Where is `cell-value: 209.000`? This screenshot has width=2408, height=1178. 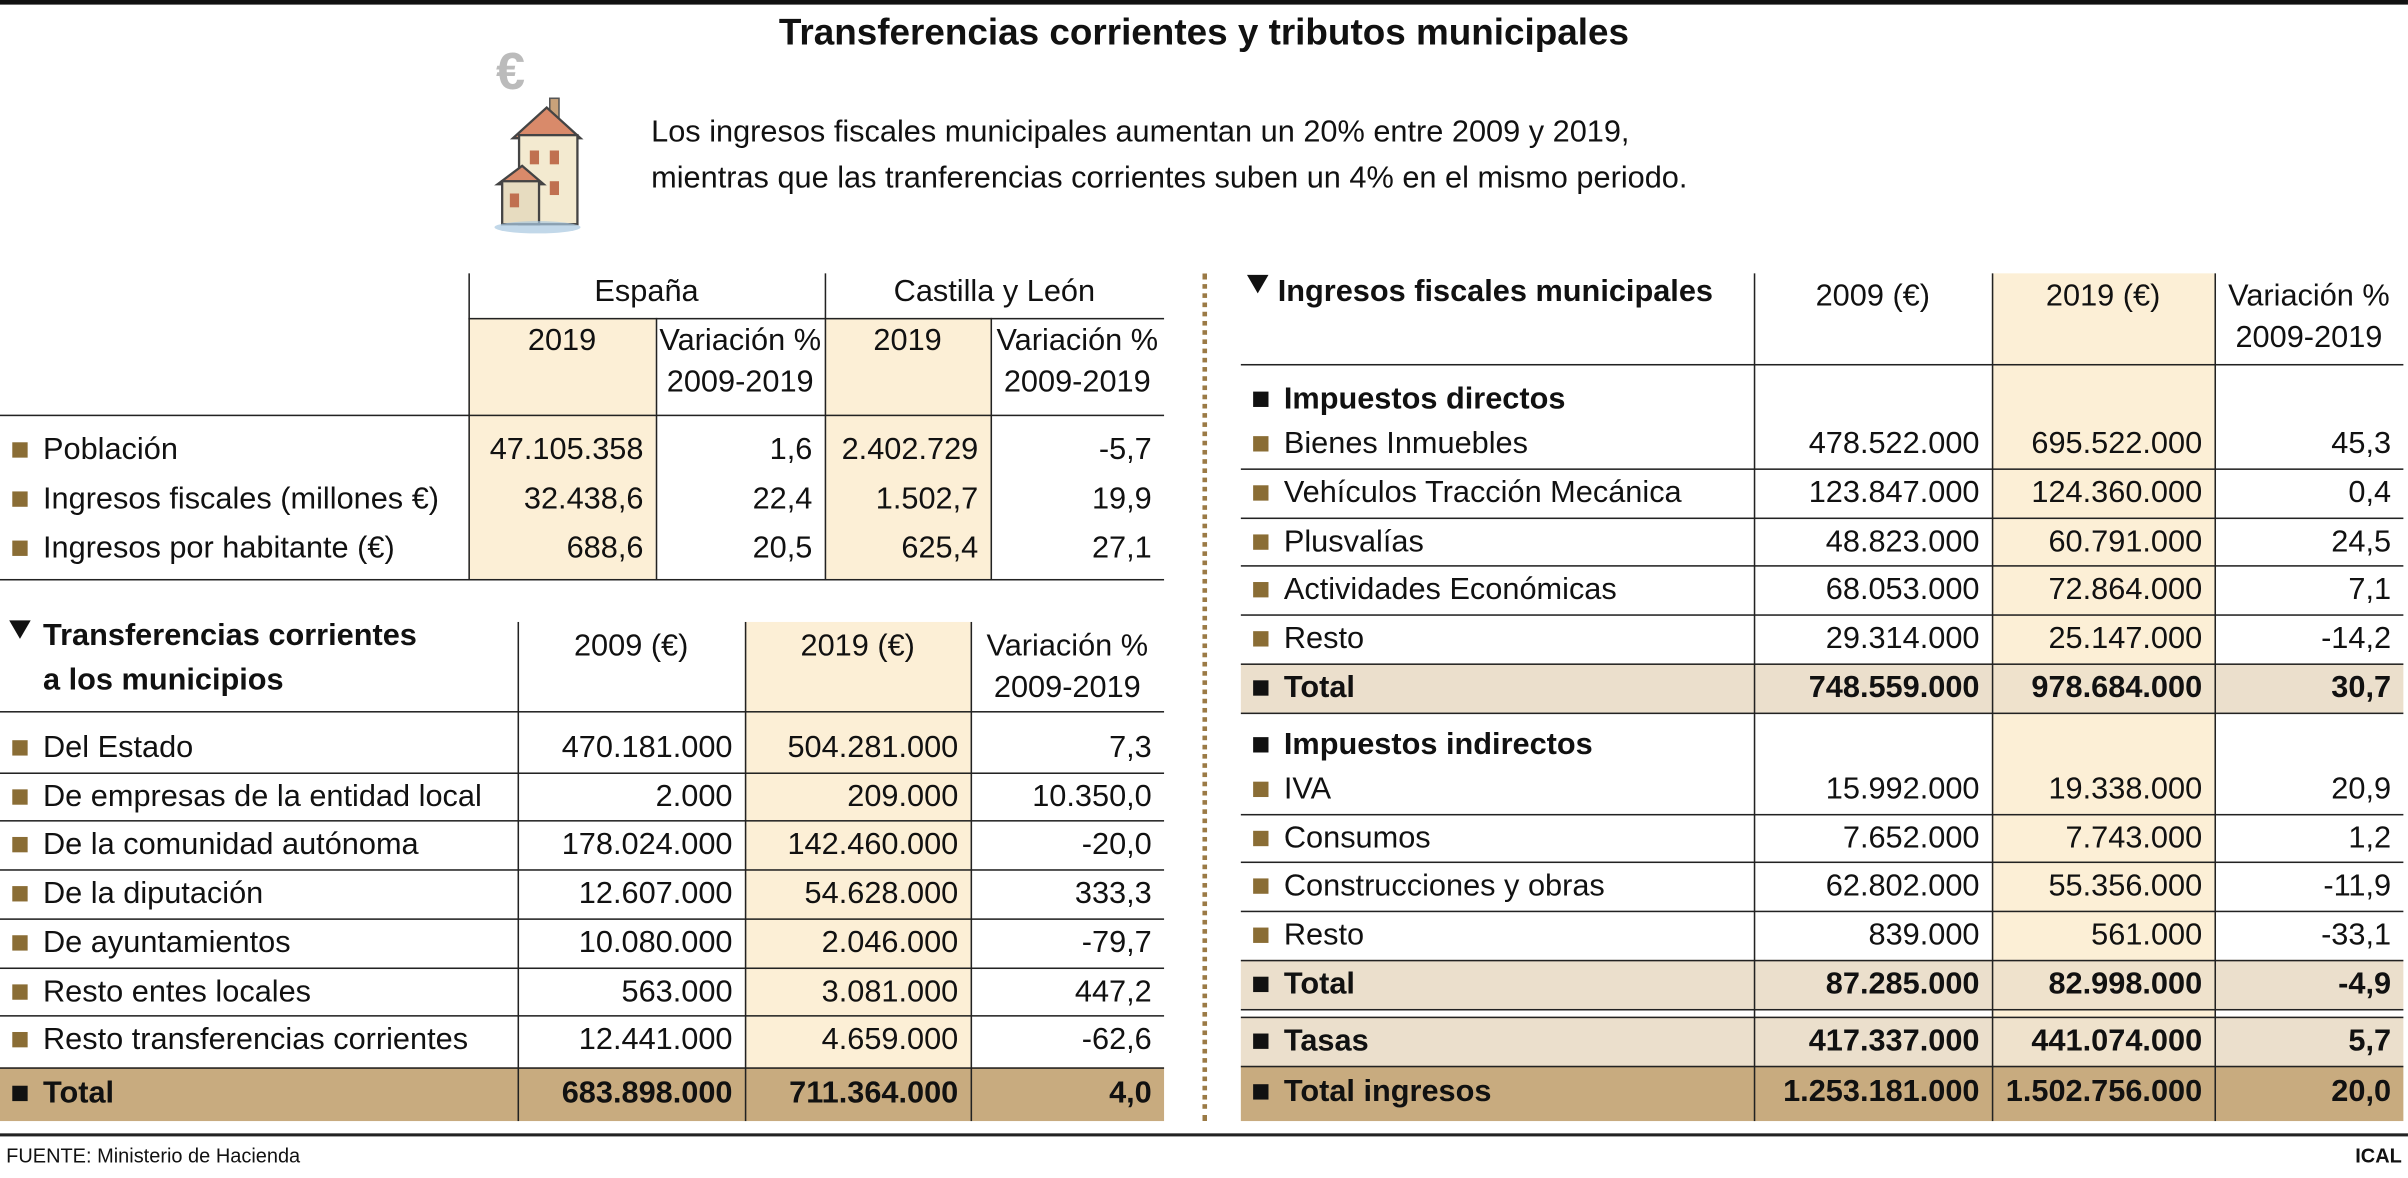
cell-value: 209.000 is located at coordinates (903, 796).